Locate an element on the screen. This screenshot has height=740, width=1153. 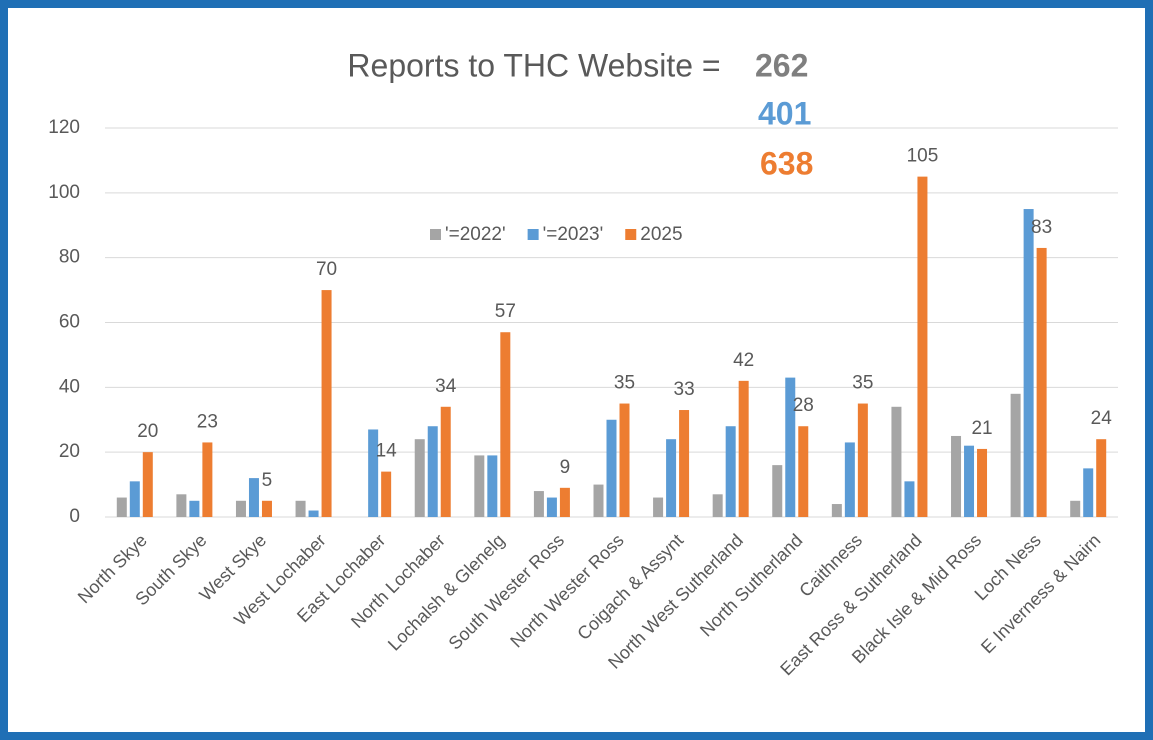
data-label: 105 is located at coordinates (923, 156).